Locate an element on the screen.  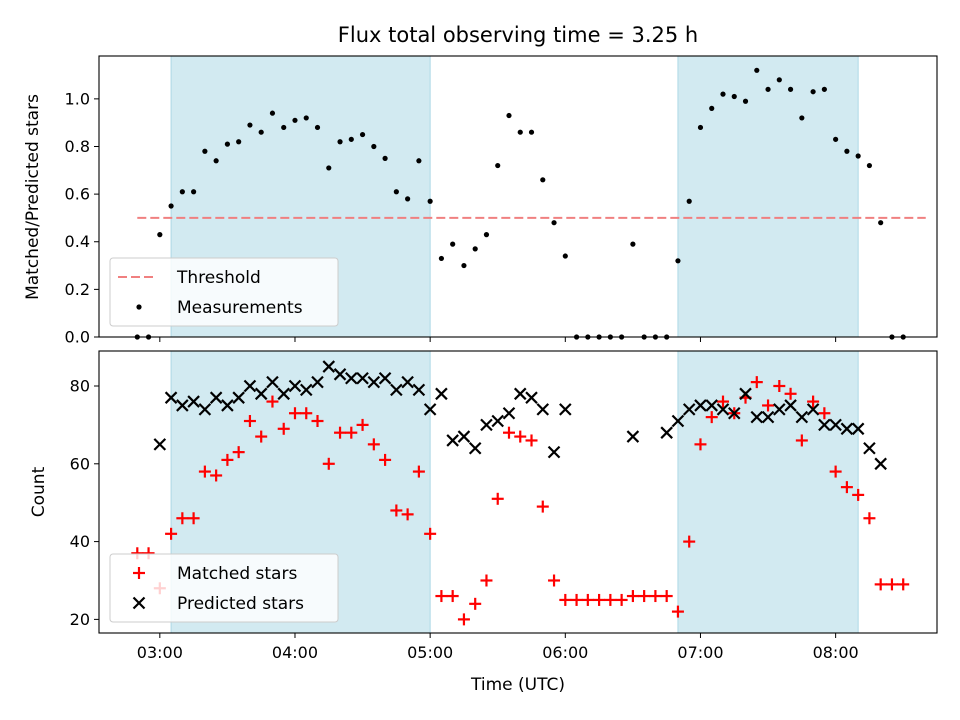
top-legend-label-1: Measurements is located at coordinates (240, 308).